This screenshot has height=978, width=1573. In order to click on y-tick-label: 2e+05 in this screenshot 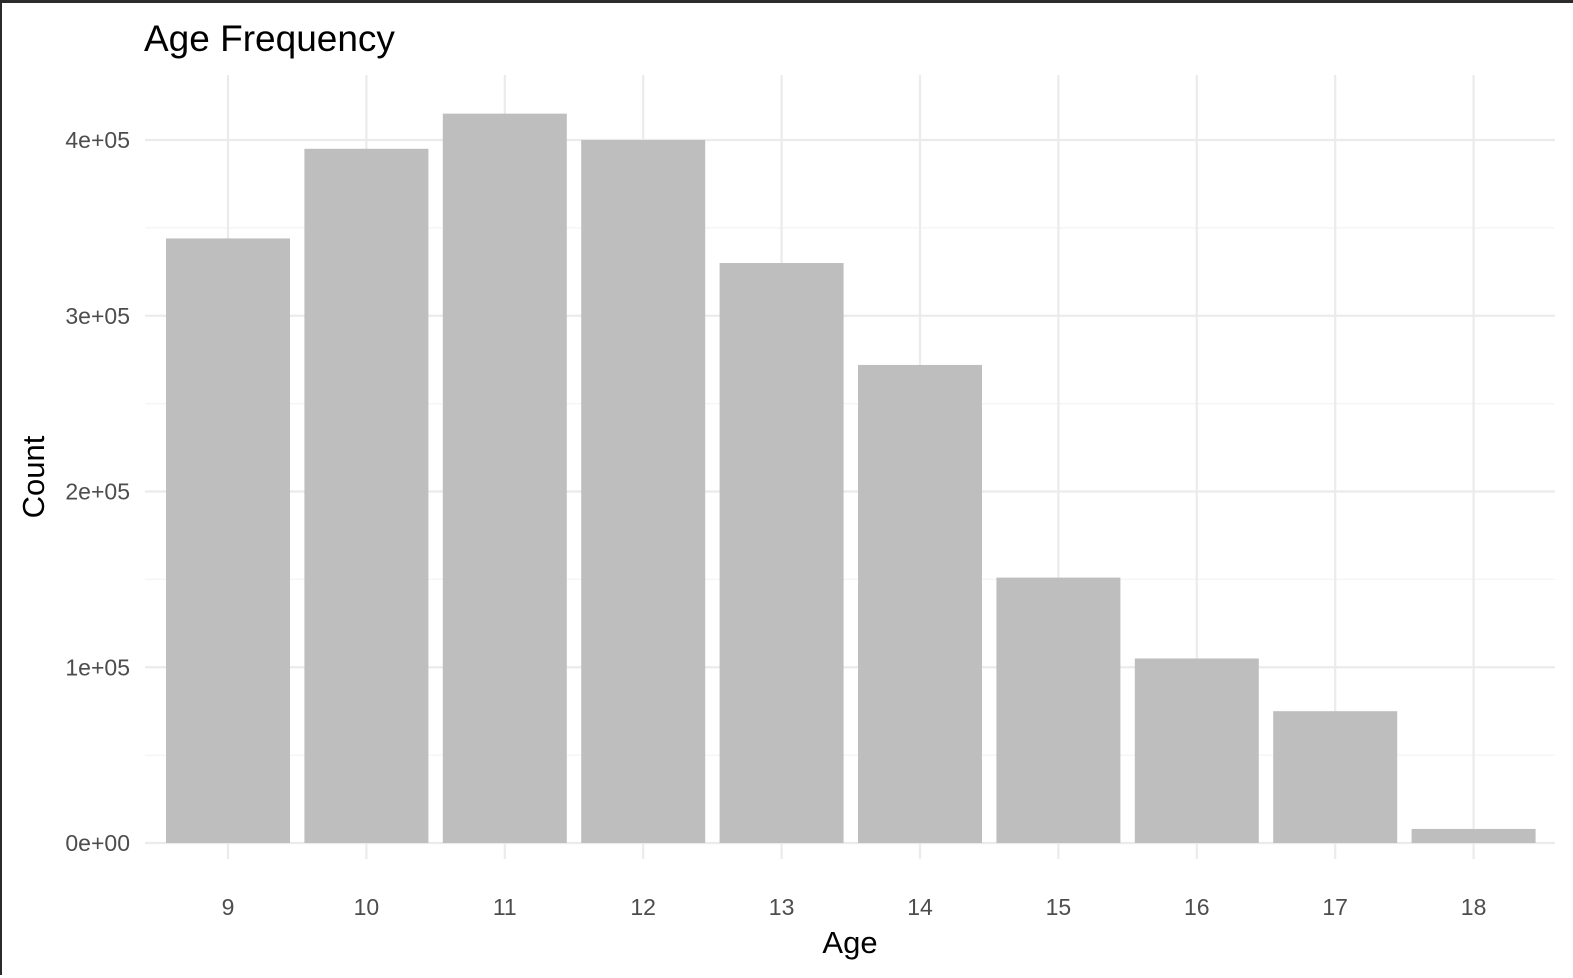, I will do `click(97, 492)`.